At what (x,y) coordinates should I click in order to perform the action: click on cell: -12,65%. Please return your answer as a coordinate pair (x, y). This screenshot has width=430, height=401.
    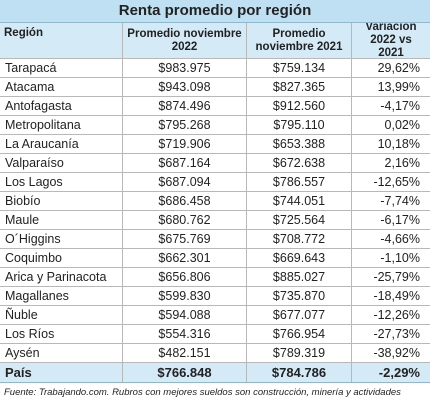
    Looking at the image, I should click on (396, 182).